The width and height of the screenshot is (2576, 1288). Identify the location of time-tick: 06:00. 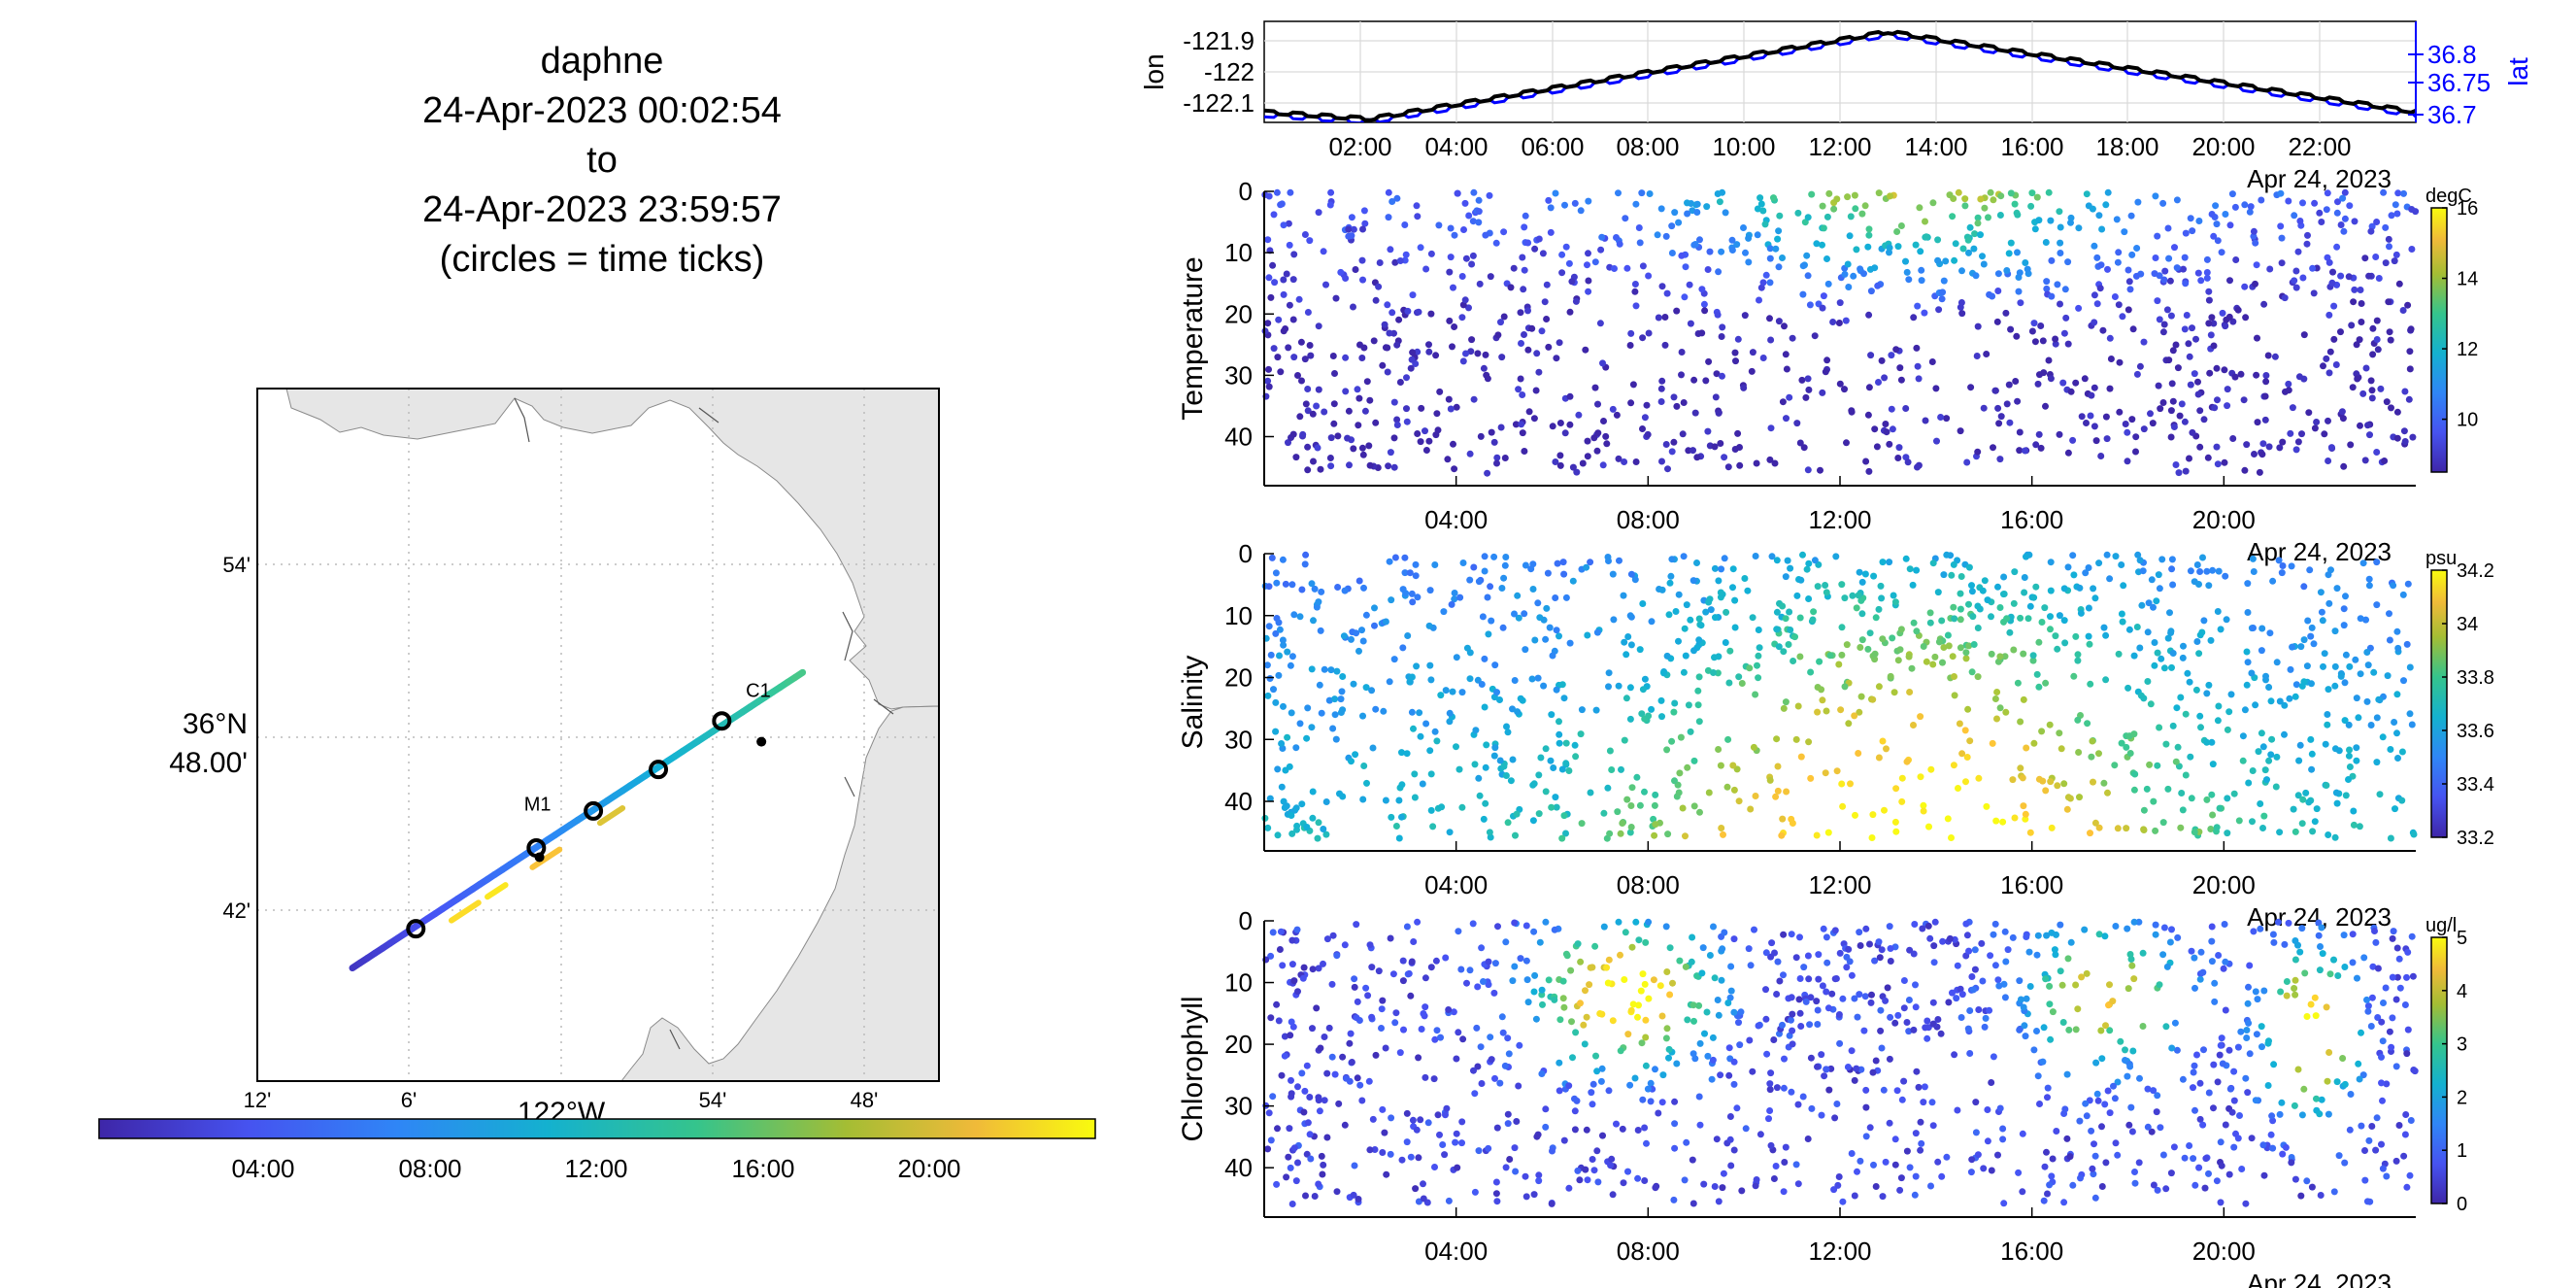
(1553, 146).